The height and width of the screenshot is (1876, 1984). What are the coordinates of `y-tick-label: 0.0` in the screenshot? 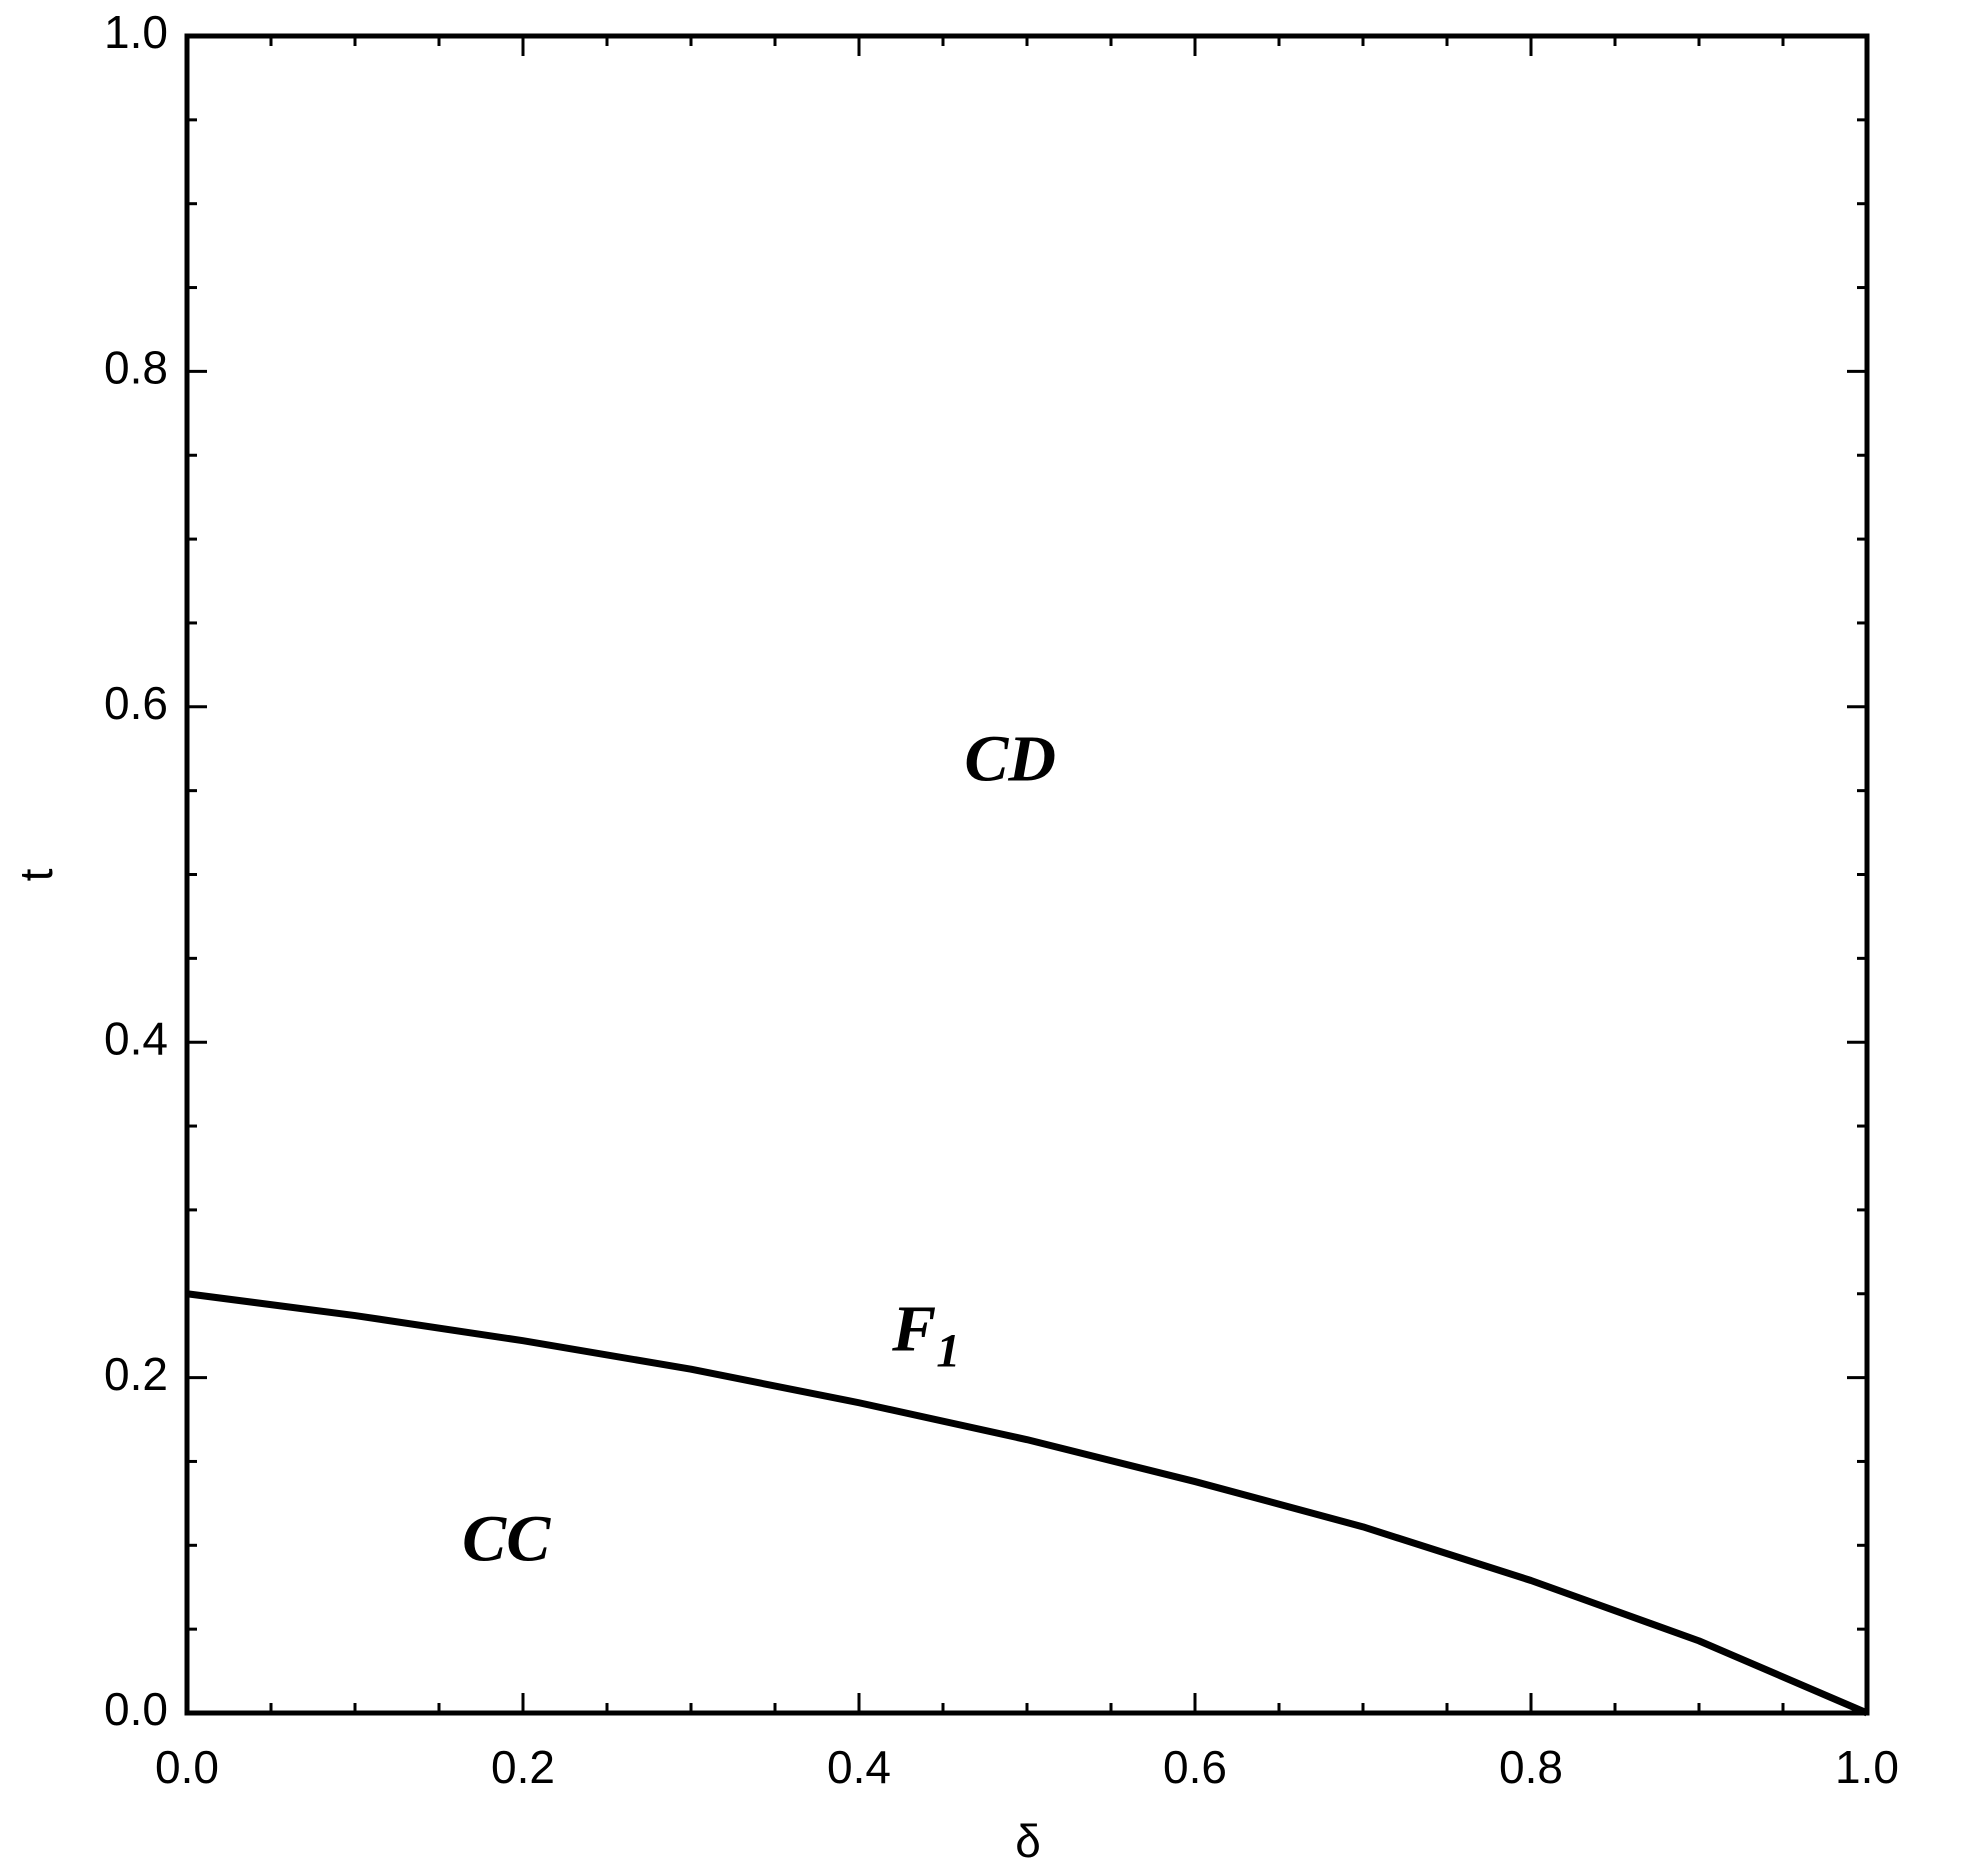 It's located at (136, 1709).